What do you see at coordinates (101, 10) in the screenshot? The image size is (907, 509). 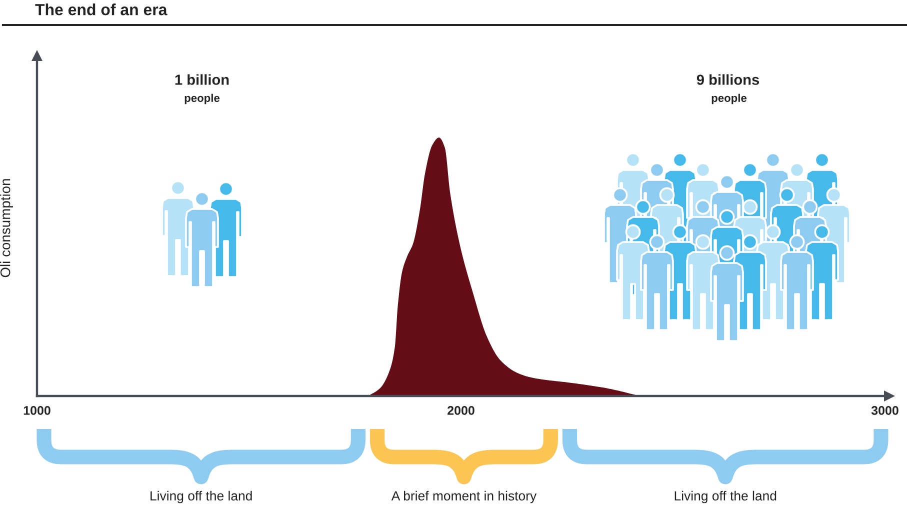 I see `chart-title: The end of an era` at bounding box center [101, 10].